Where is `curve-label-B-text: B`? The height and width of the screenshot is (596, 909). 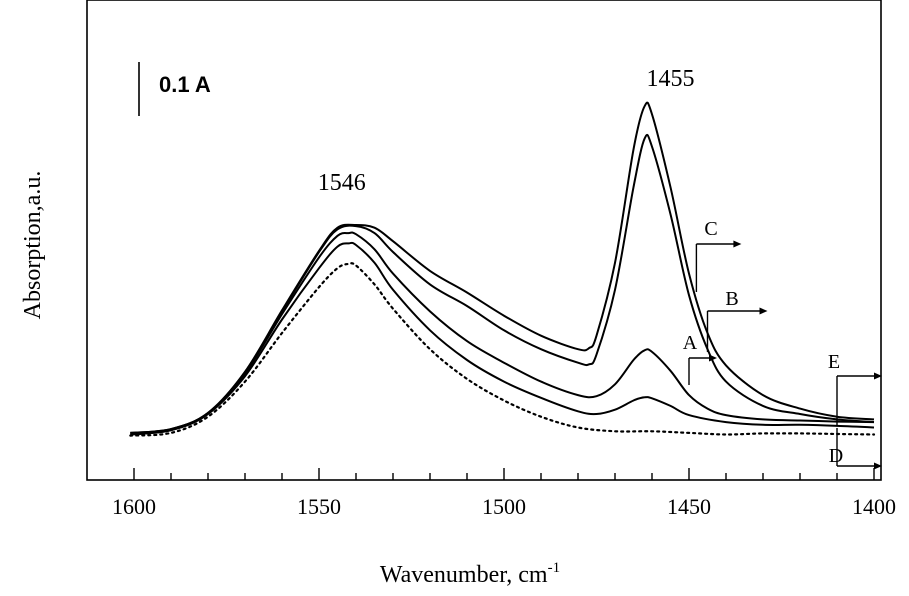
curve-label-B-text: B is located at coordinates (731, 299).